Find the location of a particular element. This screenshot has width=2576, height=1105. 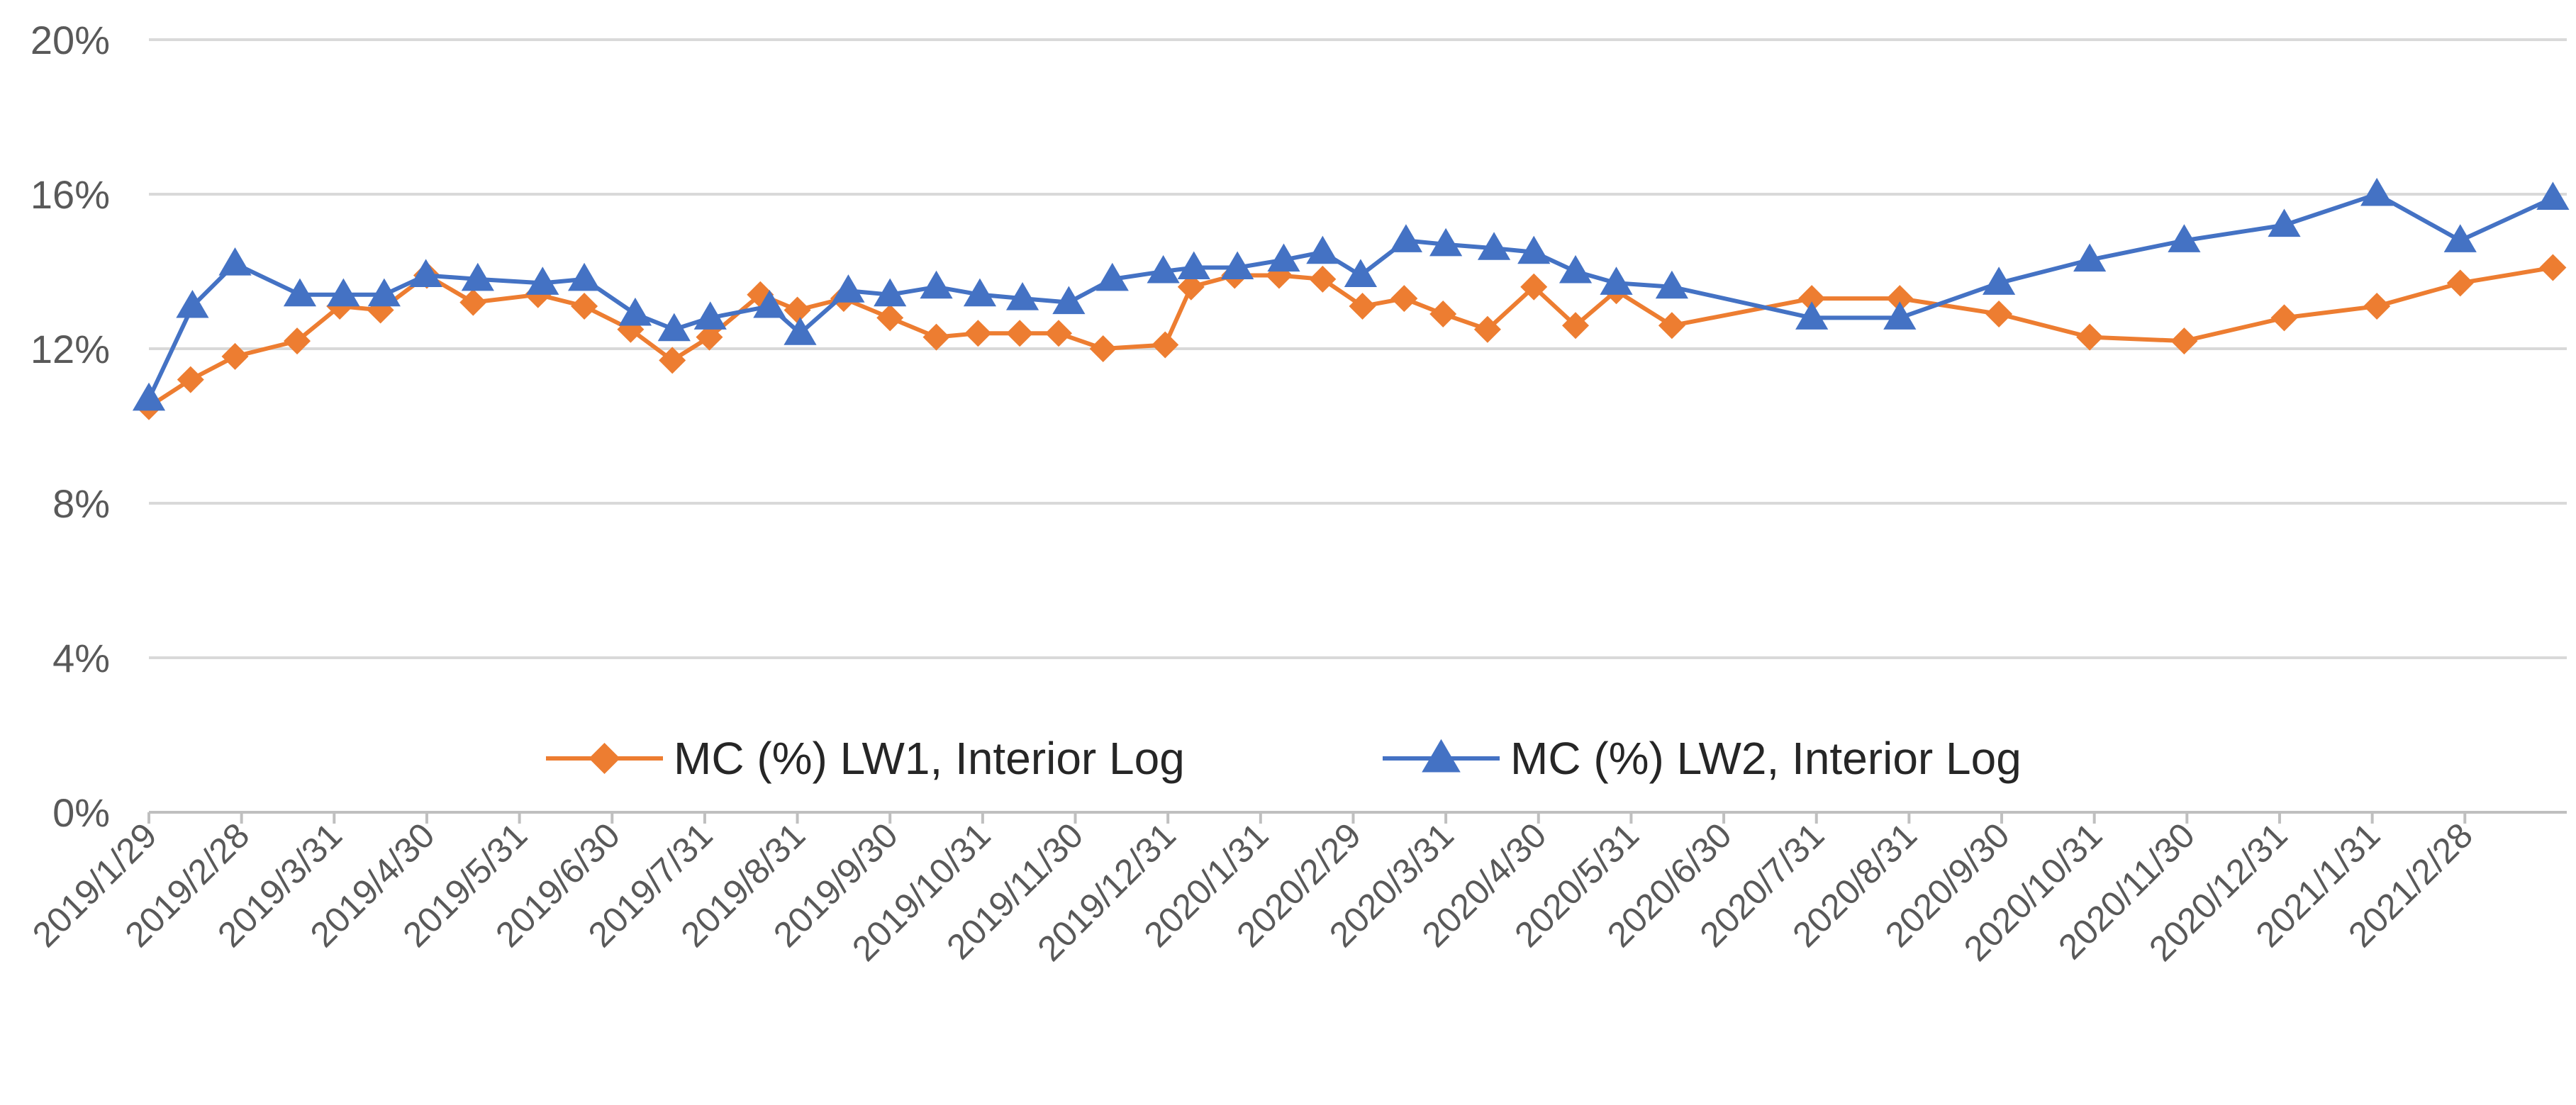

legend-marker-triangle-icon is located at coordinates (1441, 756).